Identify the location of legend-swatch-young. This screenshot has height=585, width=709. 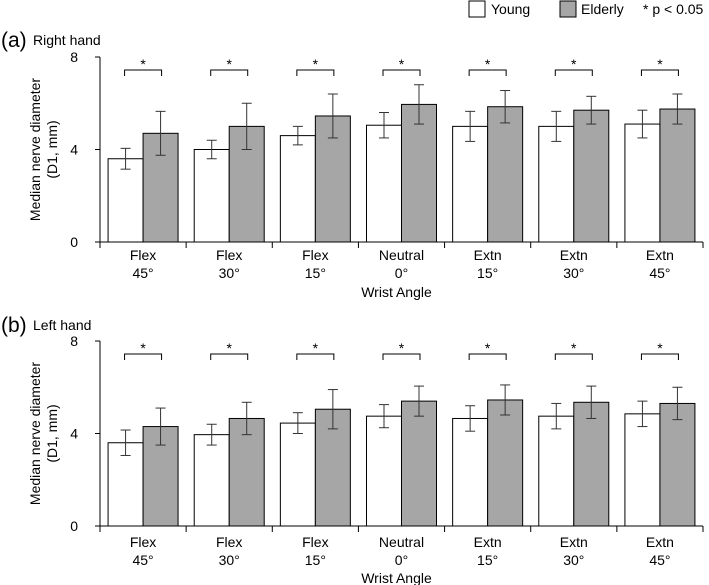
(477, 9).